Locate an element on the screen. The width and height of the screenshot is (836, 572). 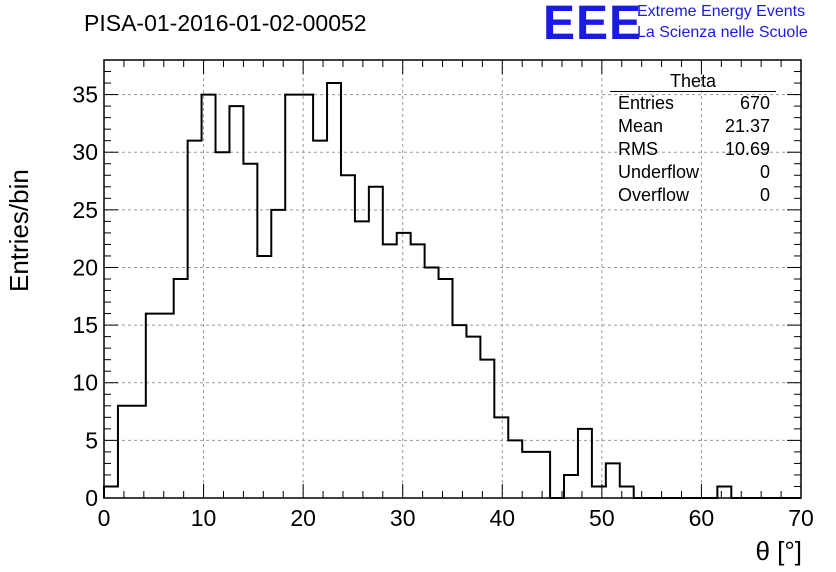
logo-caption-line2: La Scienza nelle Scuole is located at coordinates (722, 32).